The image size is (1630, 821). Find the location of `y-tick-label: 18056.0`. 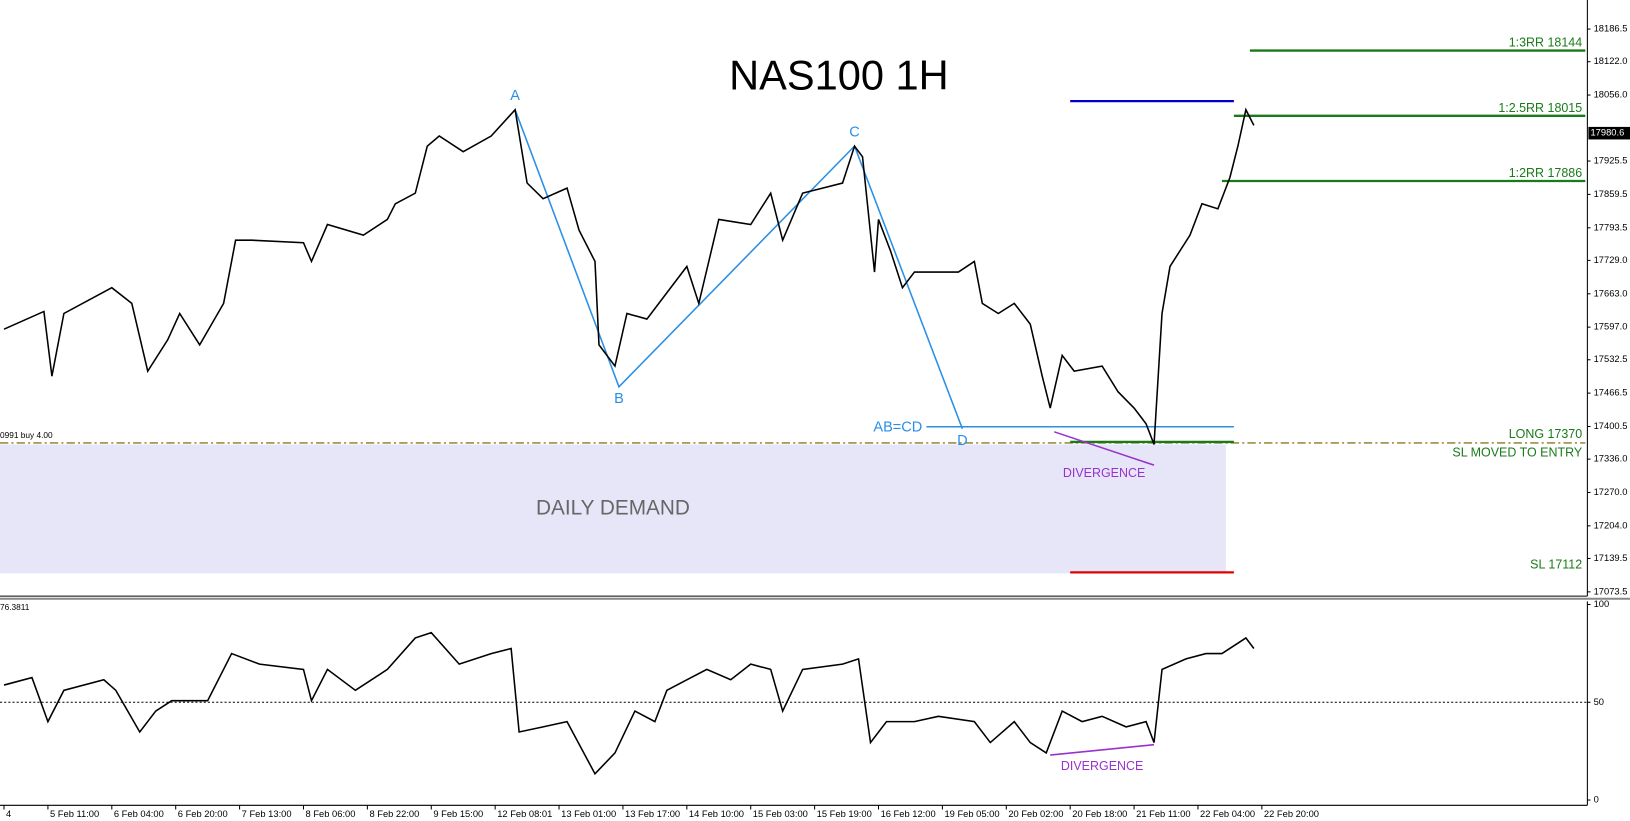

y-tick-label: 18056.0 is located at coordinates (1611, 95).